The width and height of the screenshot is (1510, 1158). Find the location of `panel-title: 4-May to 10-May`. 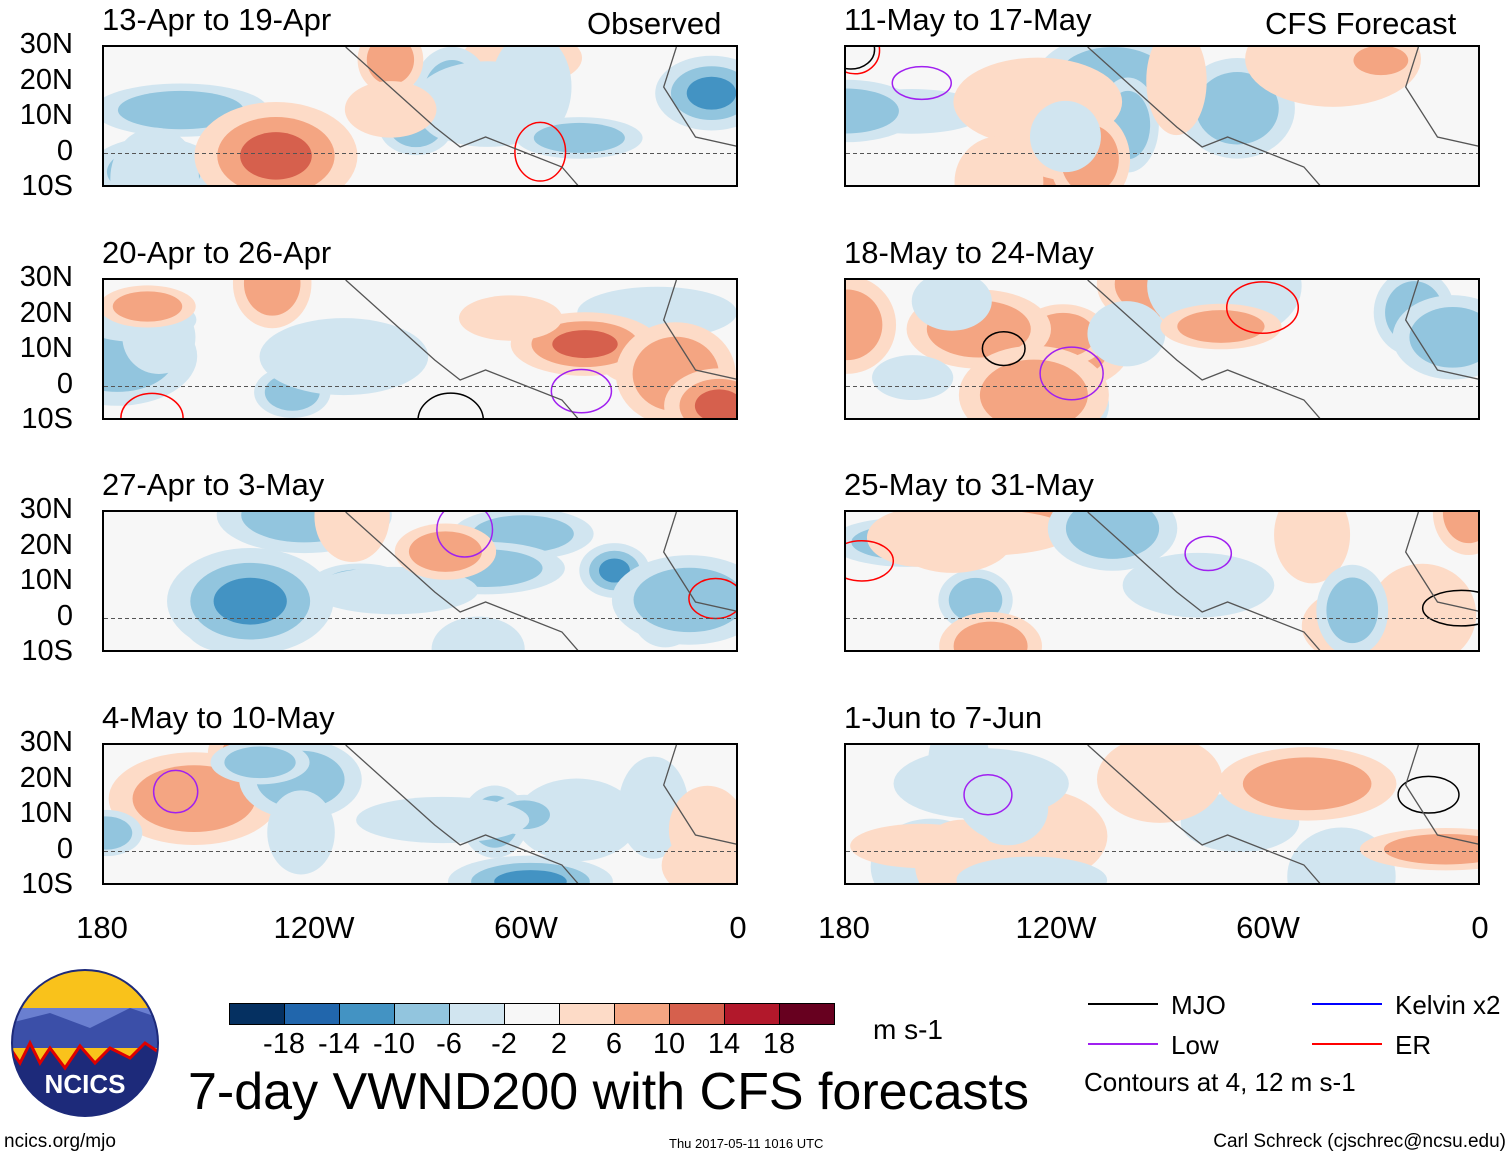

panel-title: 4-May to 10-May is located at coordinates (218, 717).